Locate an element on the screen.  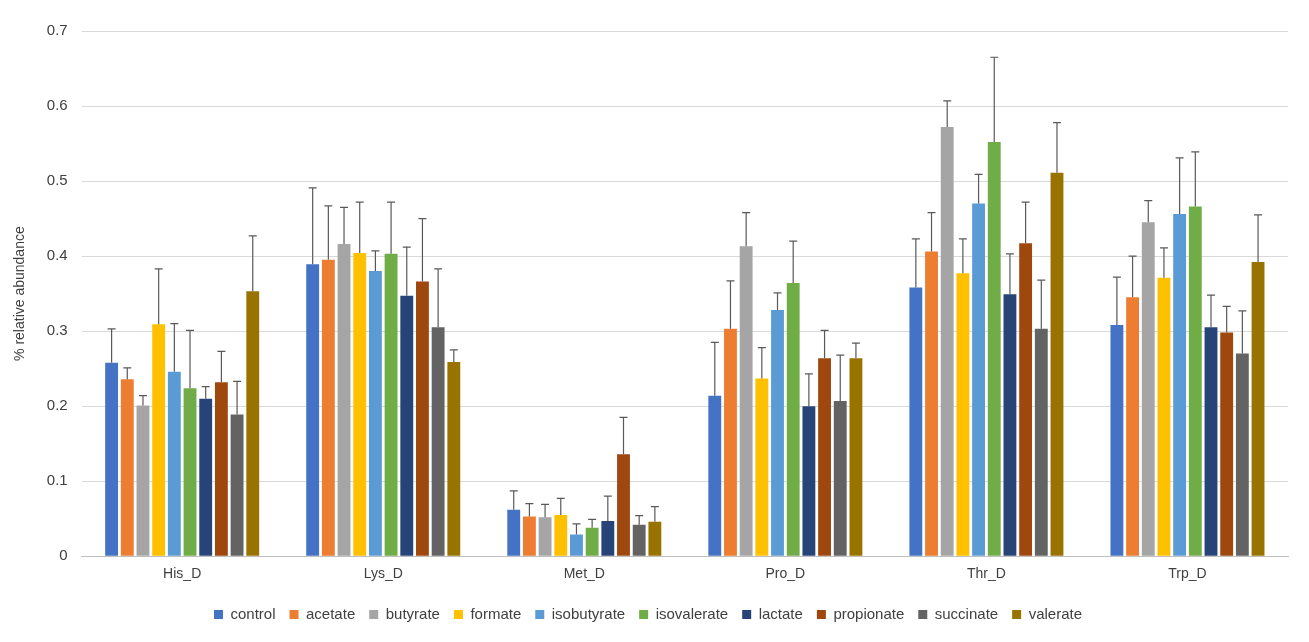
y-tick-label: 0.5 is located at coordinates (57, 180).